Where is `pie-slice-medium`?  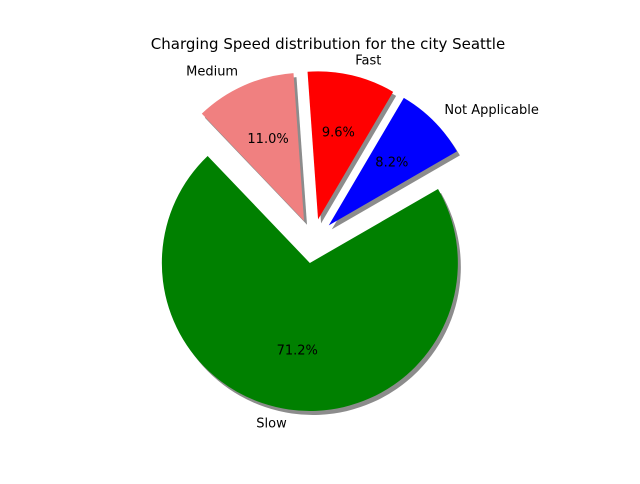
pie-slice-medium is located at coordinates (253, 147).